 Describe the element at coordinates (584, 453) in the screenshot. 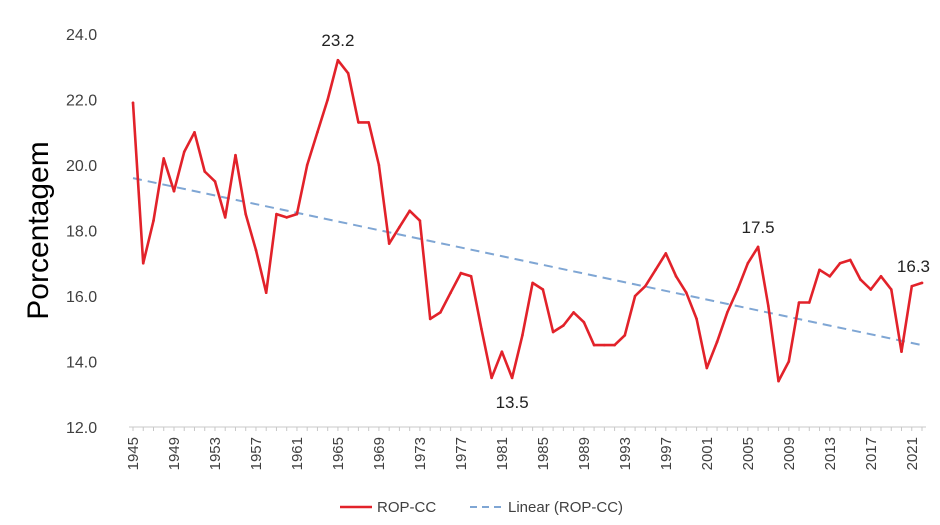

I see `x-tick-label: 1989` at that location.